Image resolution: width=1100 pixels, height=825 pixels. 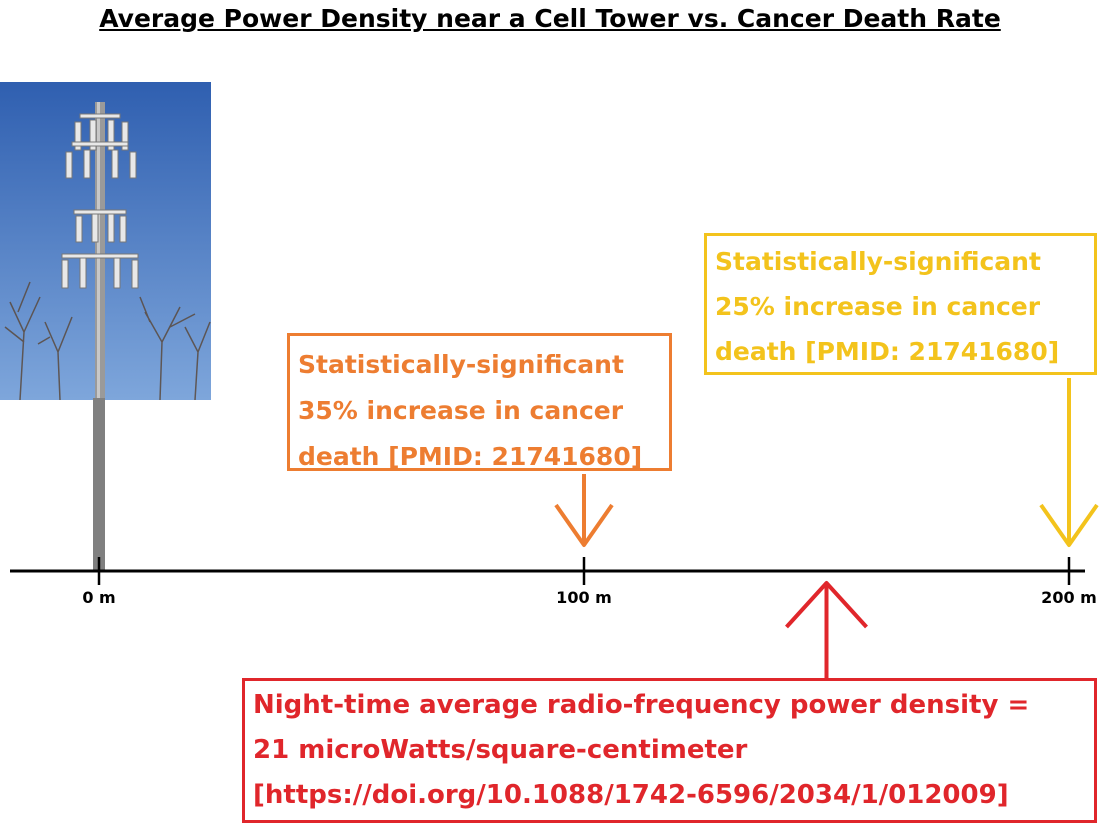 I want to click on cell-tower-photo-icon, so click(x=105, y=241).